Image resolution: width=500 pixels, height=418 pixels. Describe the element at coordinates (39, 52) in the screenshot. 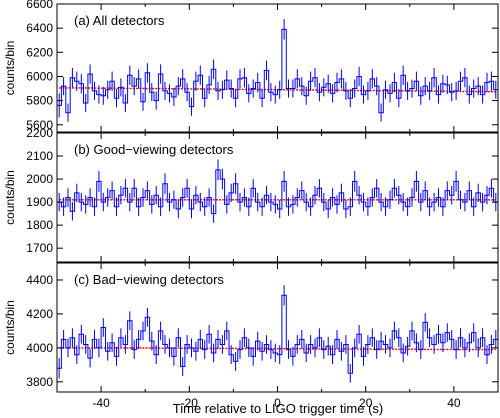

I see `y-tick-label: 6200` at that location.